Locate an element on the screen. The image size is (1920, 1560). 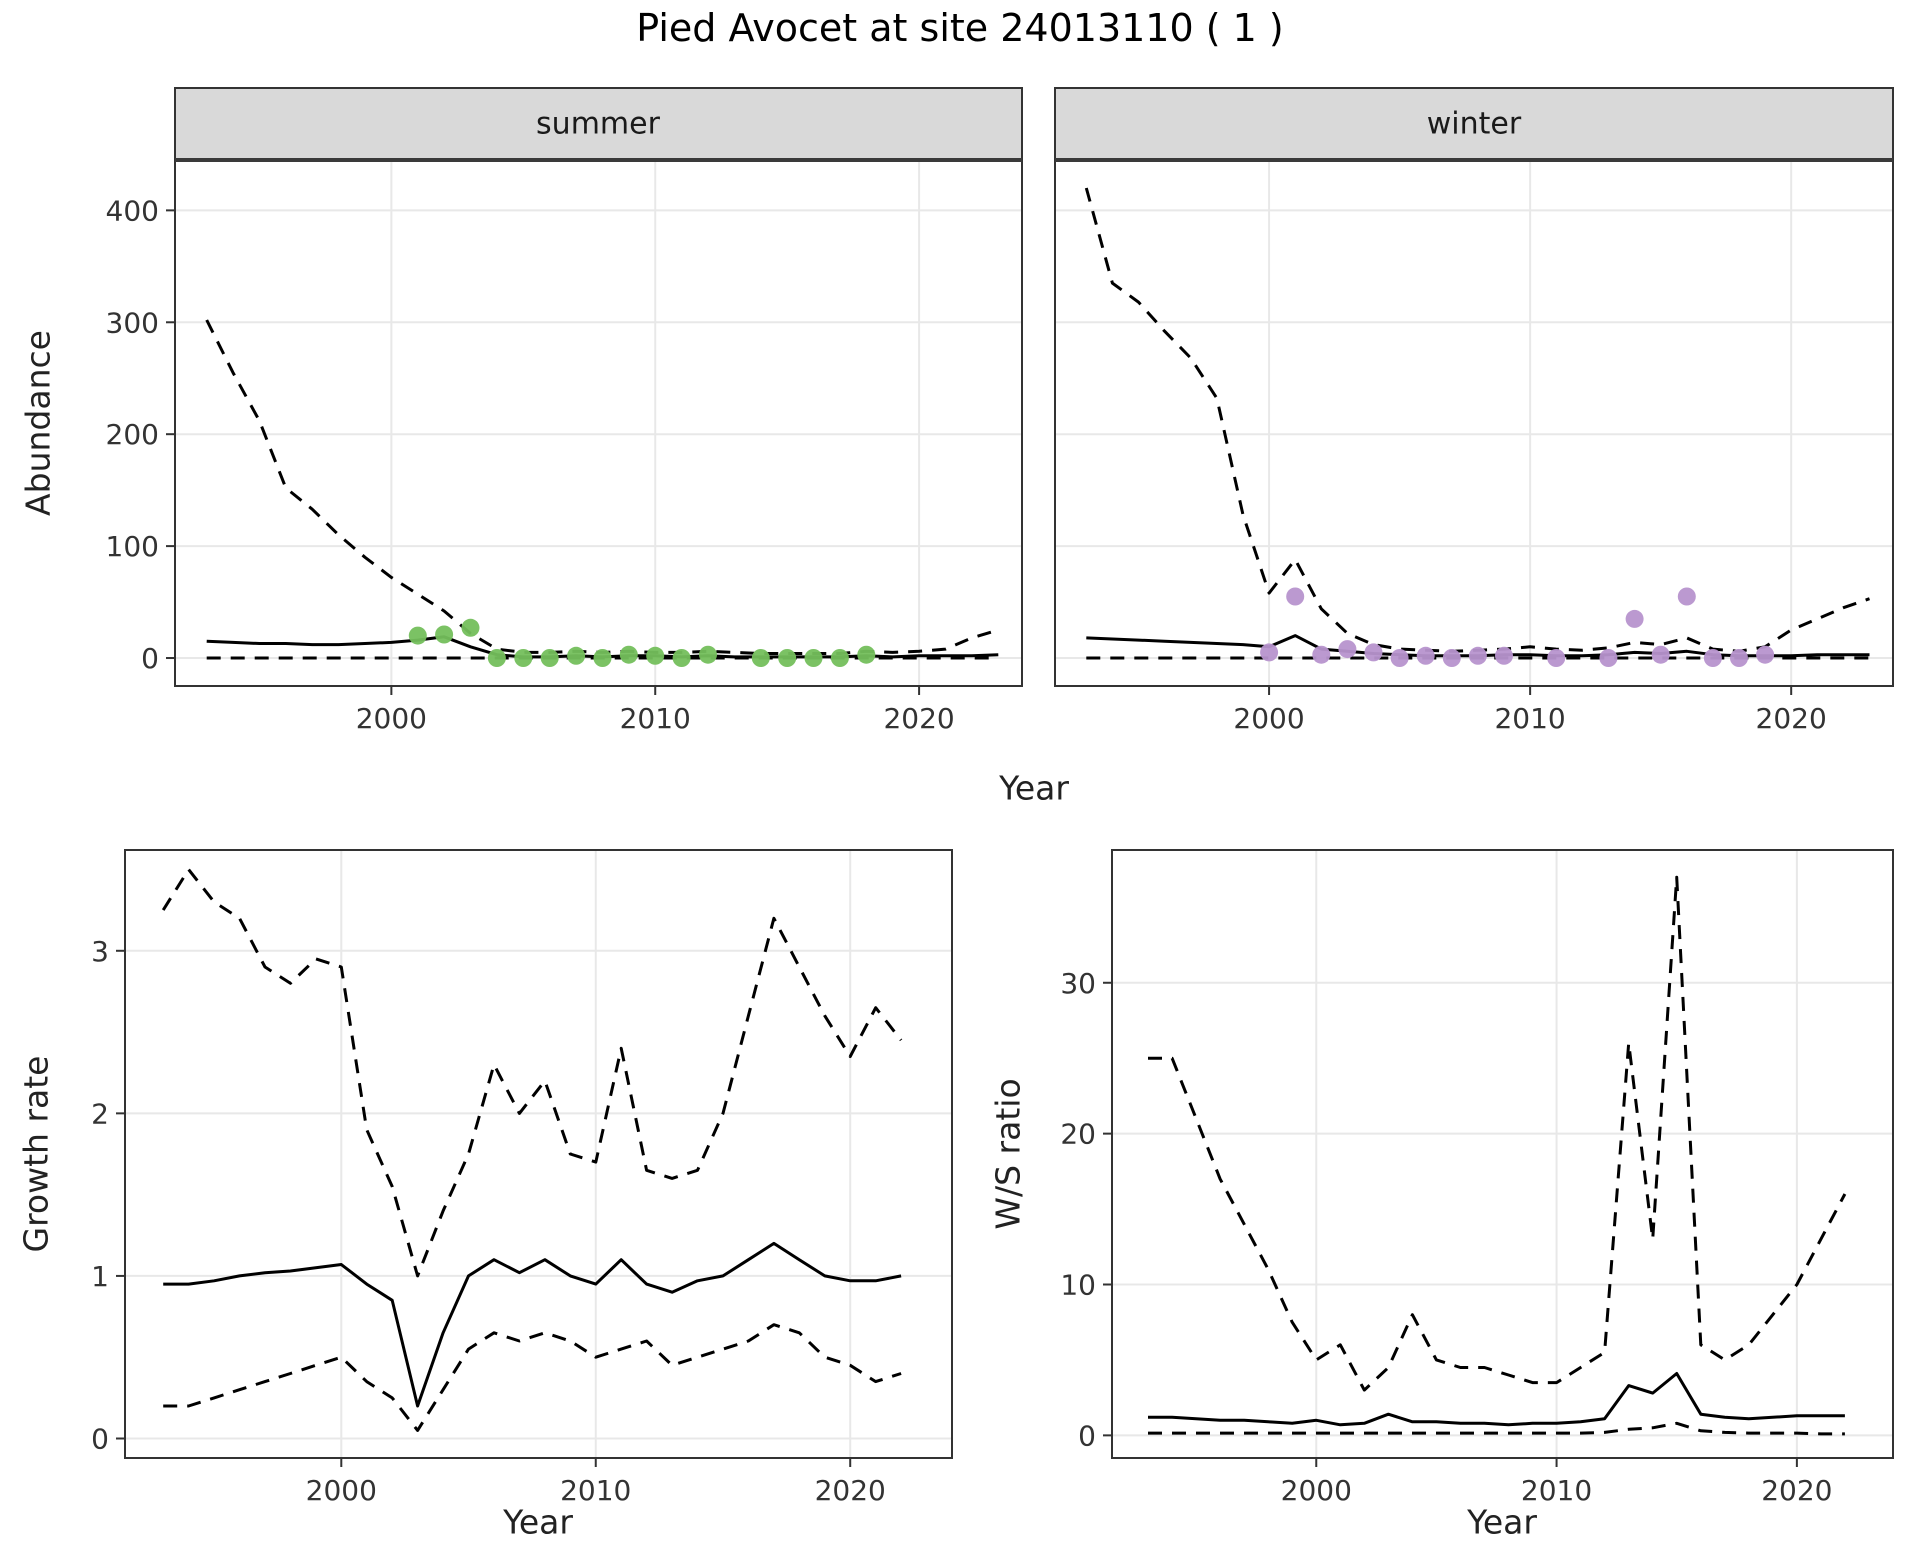
growth-rate-median-line is located at coordinates (532, 1324).